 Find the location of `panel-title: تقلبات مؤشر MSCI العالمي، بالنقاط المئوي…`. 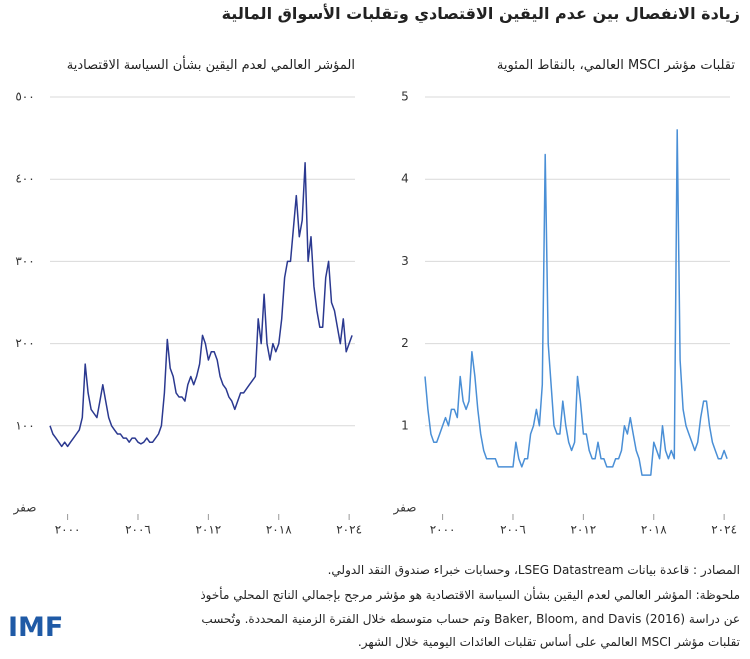

panel-title: تقلبات مؤشر MSCI العالمي، بالنقاط المئوي… is located at coordinates (615, 65).